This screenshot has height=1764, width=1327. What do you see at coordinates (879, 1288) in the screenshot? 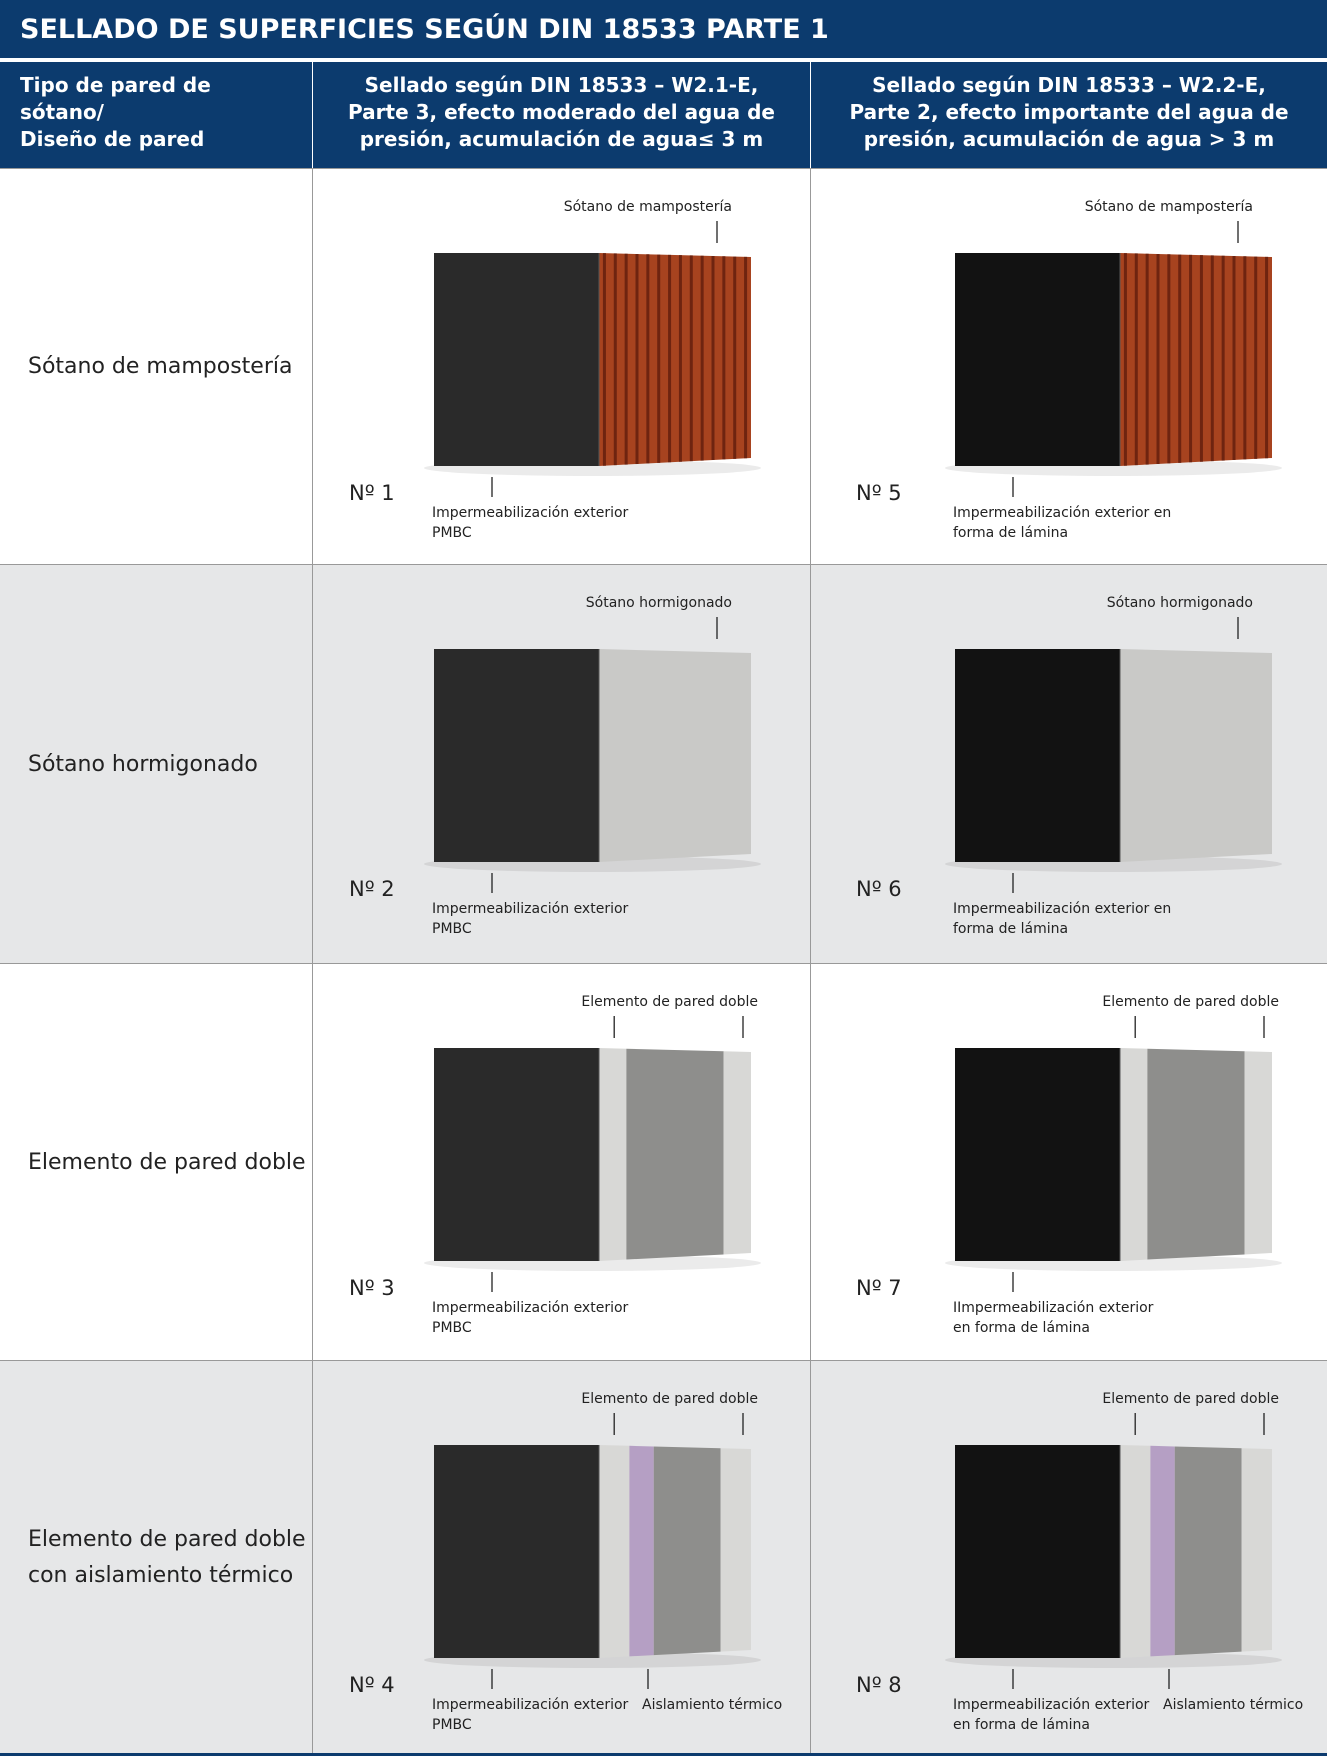
I see `diagram-number: Nº 7` at bounding box center [879, 1288].